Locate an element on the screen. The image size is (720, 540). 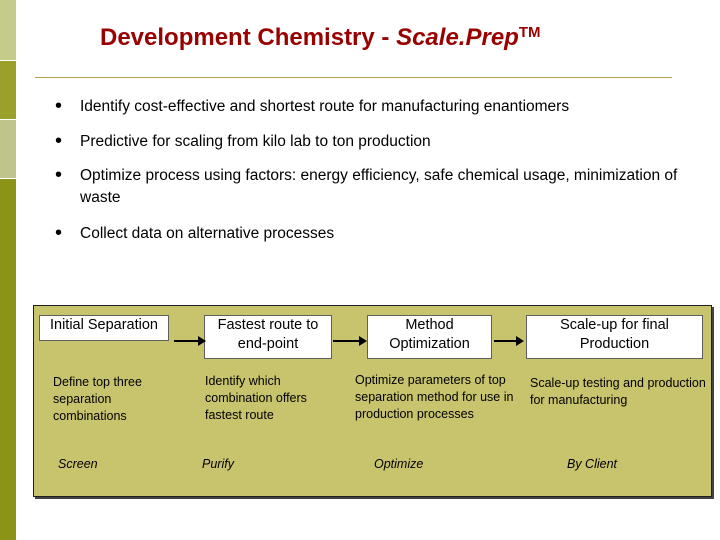
step-footer: Purify is located at coordinates (218, 464).